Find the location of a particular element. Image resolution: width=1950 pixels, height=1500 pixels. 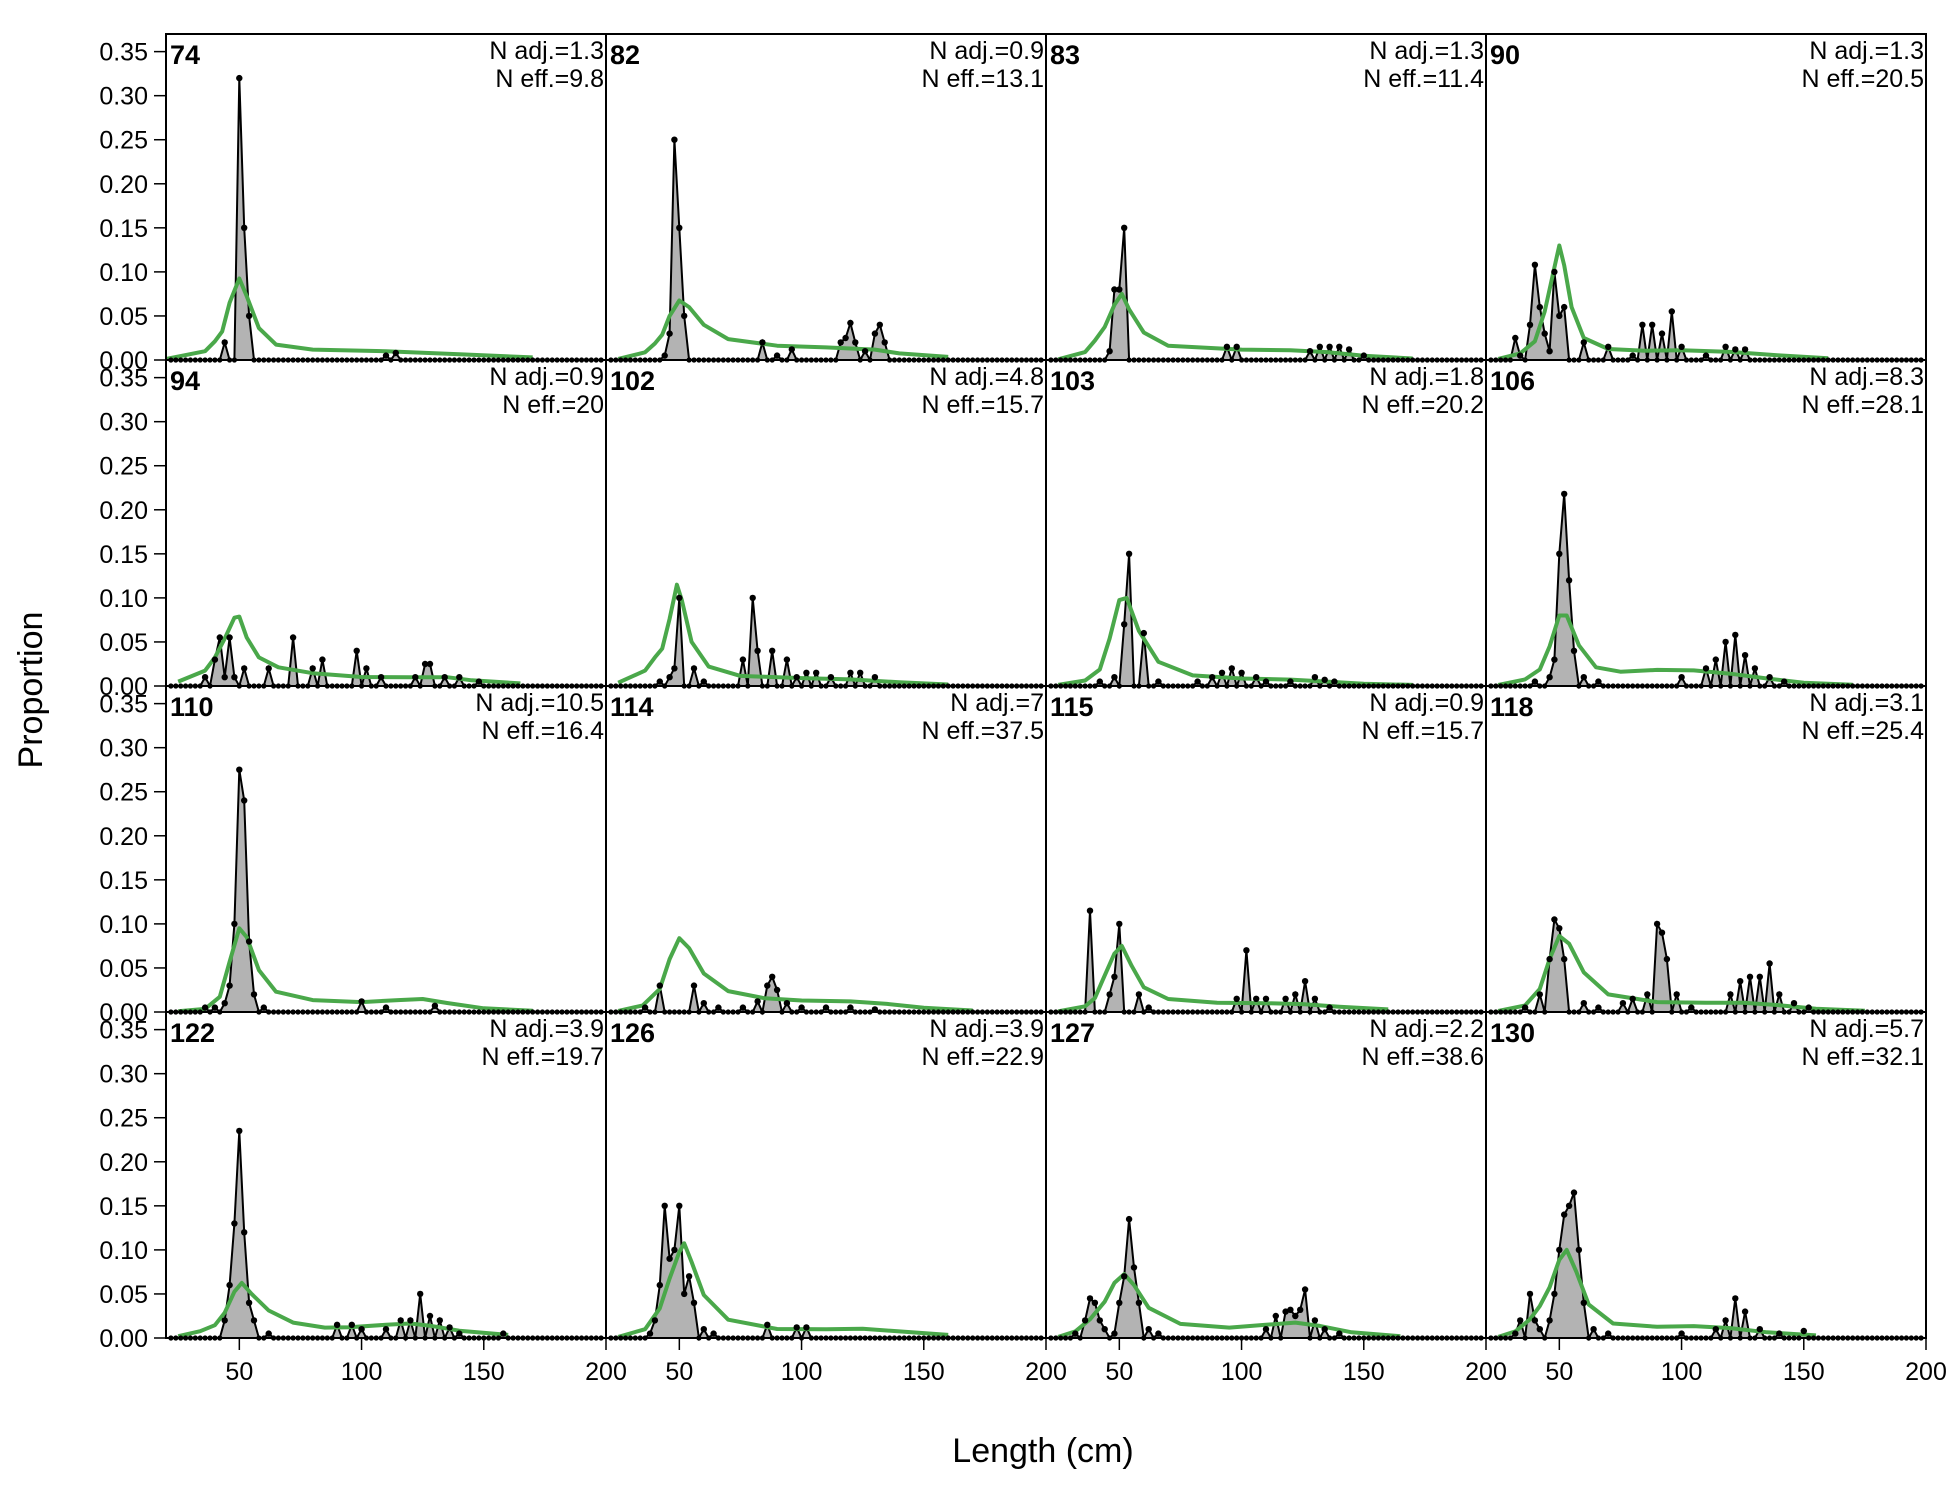

observed-line is located at coordinates (1266, 1280).